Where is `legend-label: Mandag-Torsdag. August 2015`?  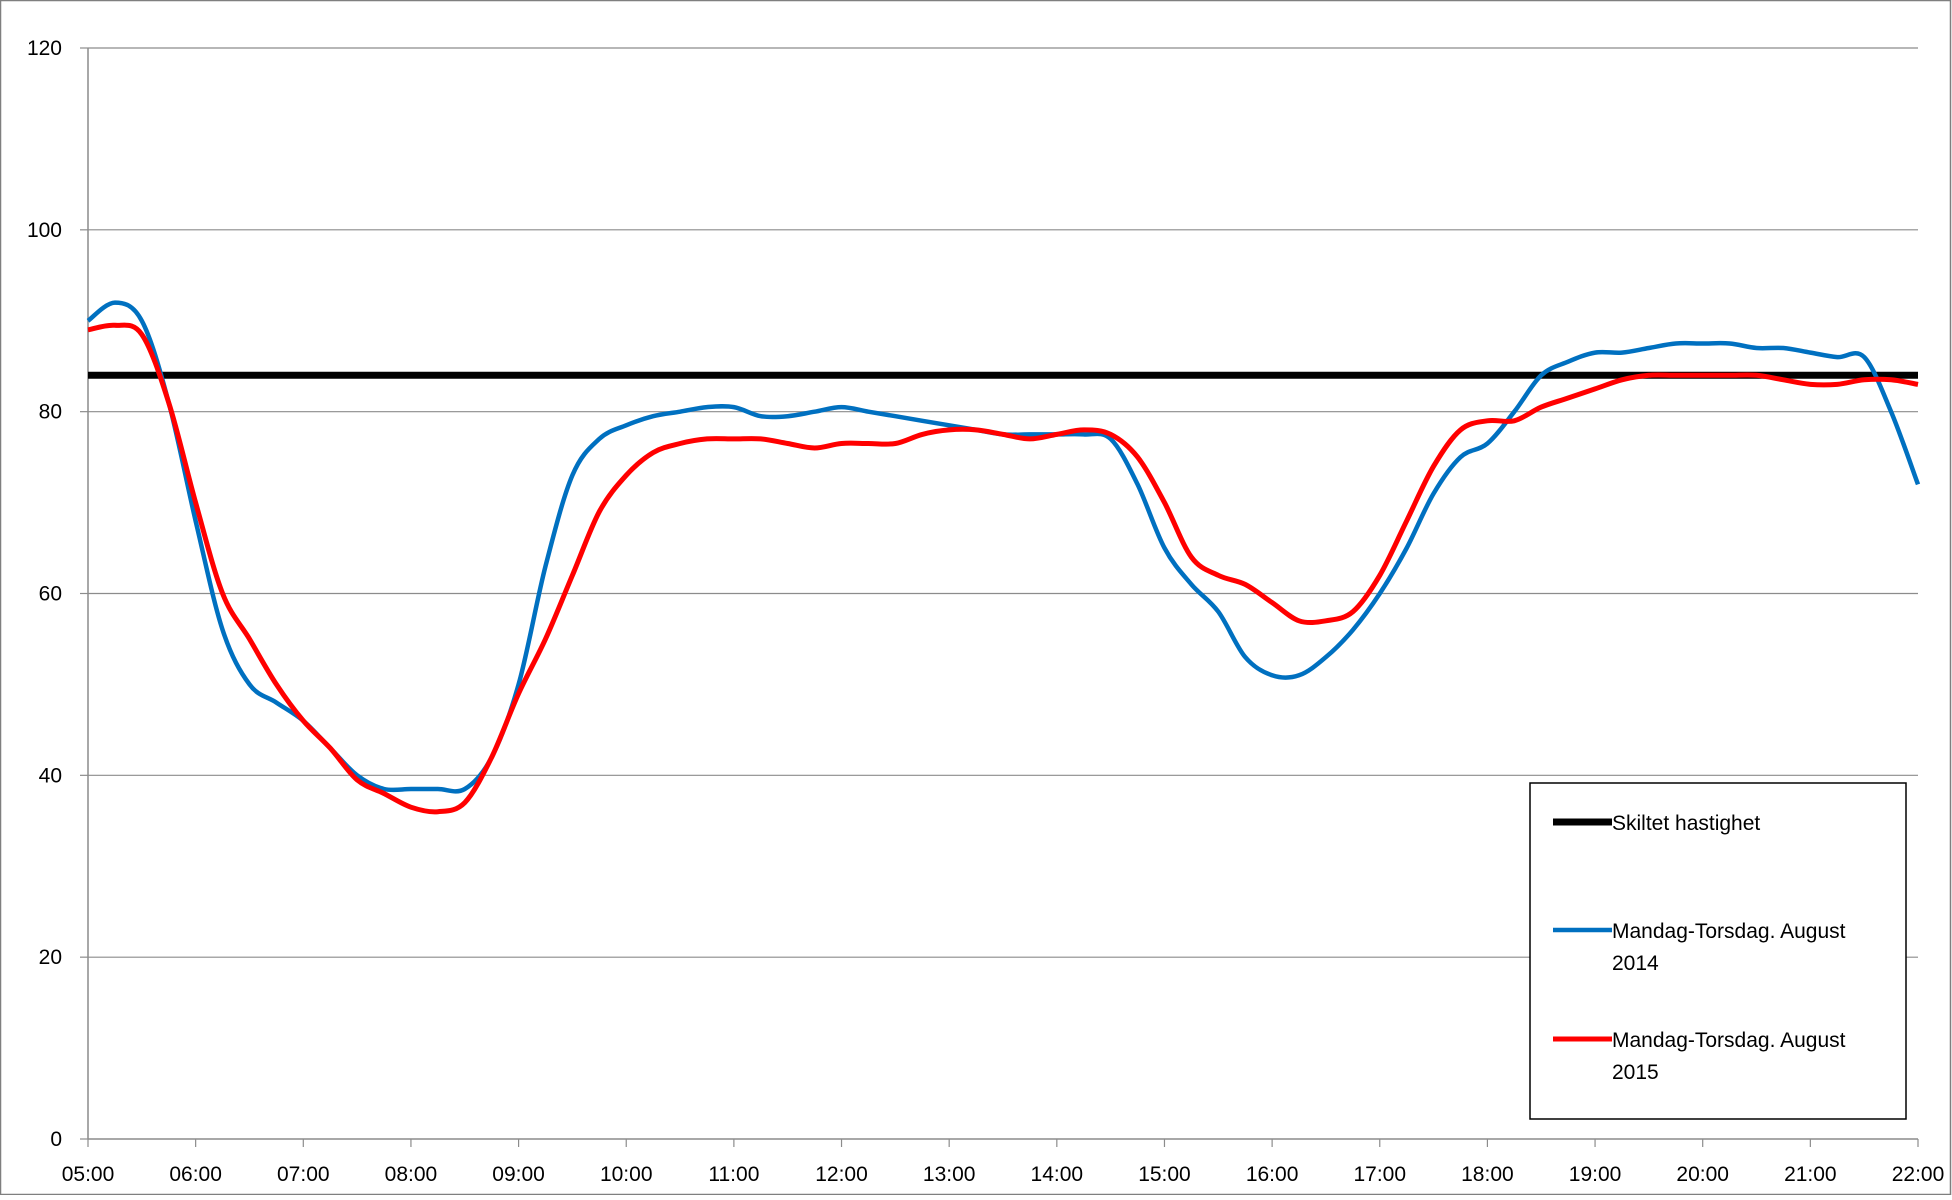
legend-label: Mandag-Torsdag. August 2015 is located at coordinates (1729, 1056).